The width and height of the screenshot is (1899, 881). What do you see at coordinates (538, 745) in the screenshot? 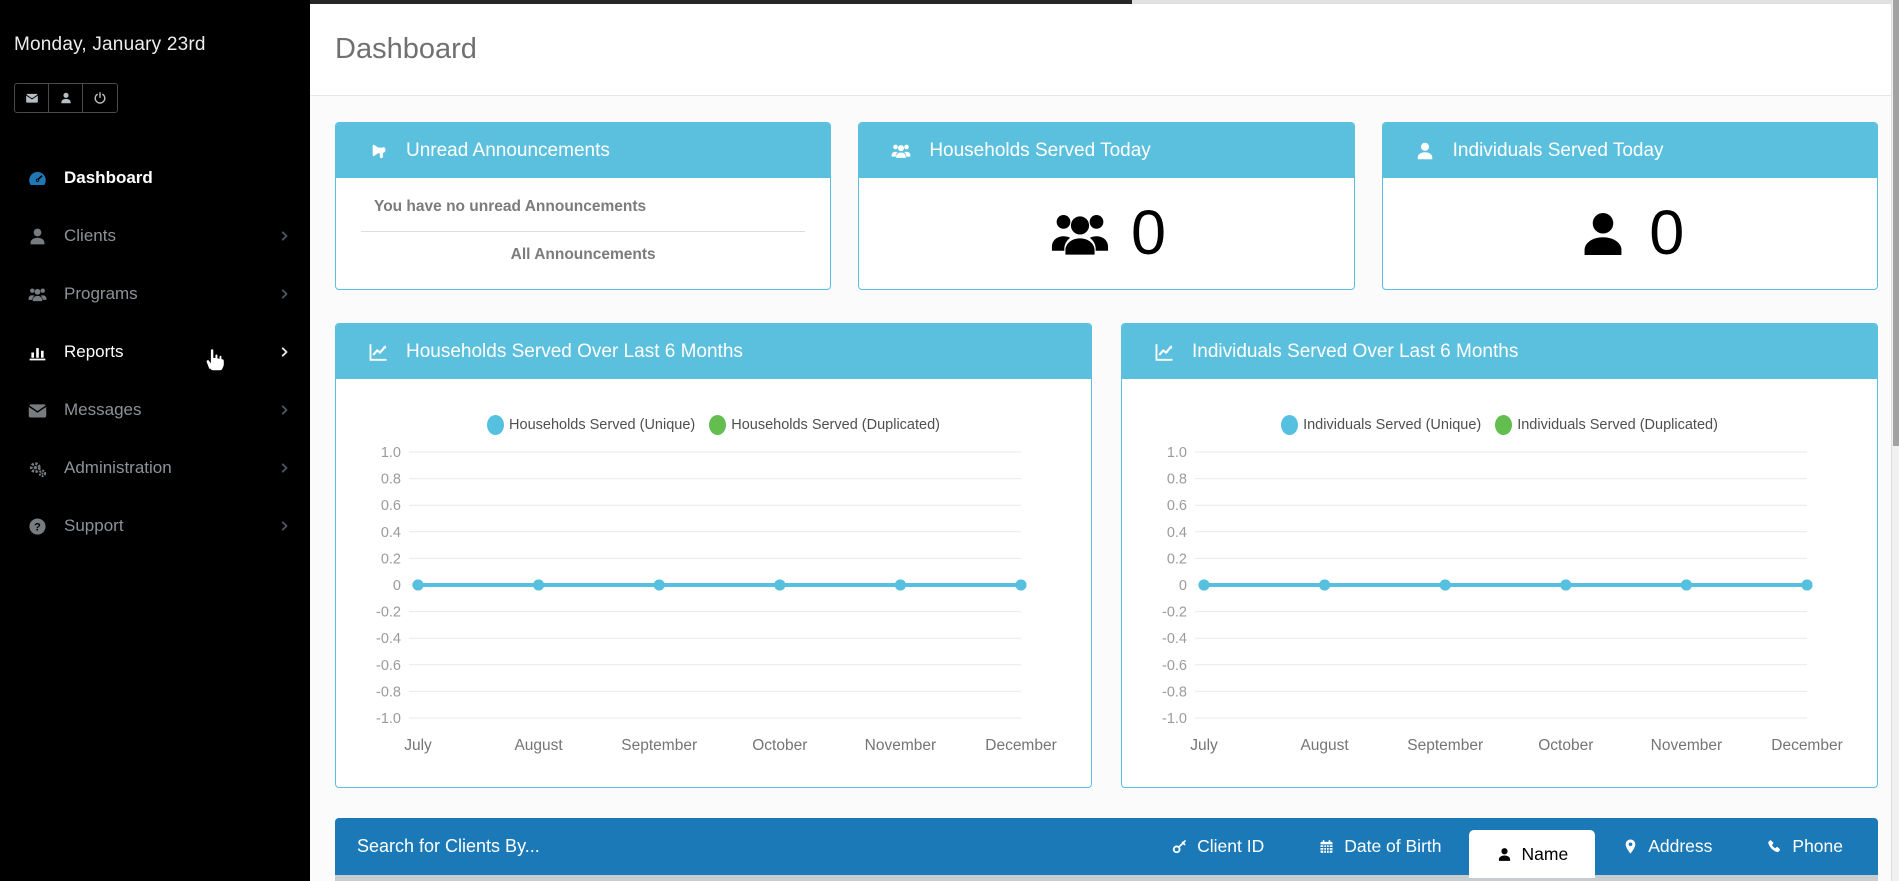
I see `svg-text: August` at bounding box center [538, 745].